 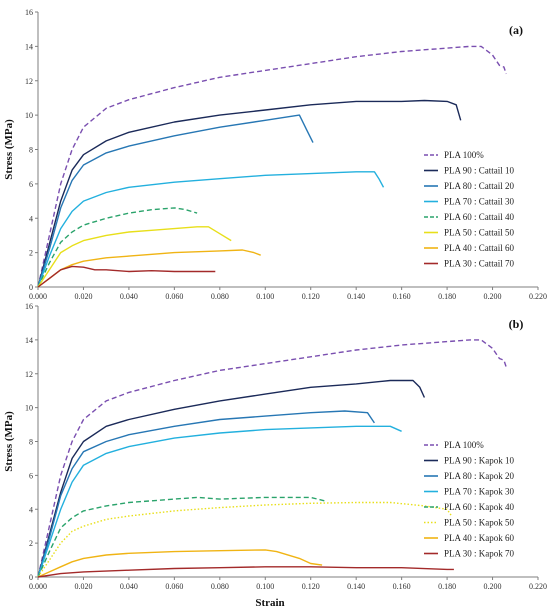 I want to click on panel-a-legend-label-4: PLA 70 : Cattail 30, so click(x=479, y=202).